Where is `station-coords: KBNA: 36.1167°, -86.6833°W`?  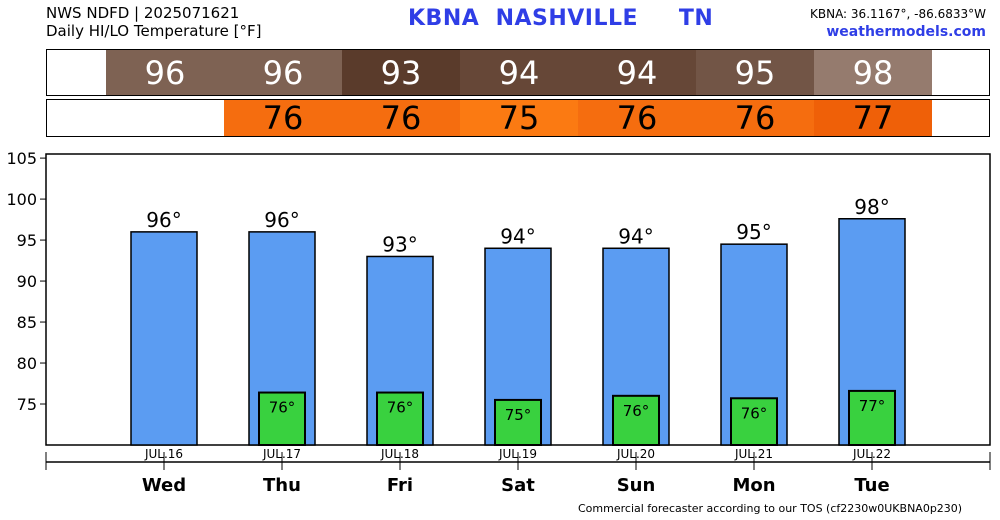
station-coords: KBNA: 36.1167°, -86.6833°W is located at coordinates (897, 14).